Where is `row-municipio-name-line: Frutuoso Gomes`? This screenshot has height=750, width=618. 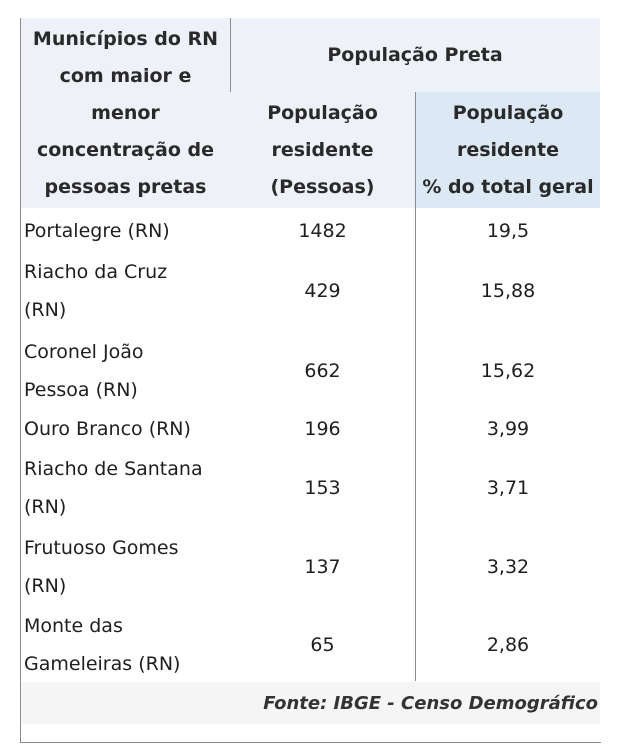
row-municipio-name-line: Frutuoso Gomes is located at coordinates (101, 548).